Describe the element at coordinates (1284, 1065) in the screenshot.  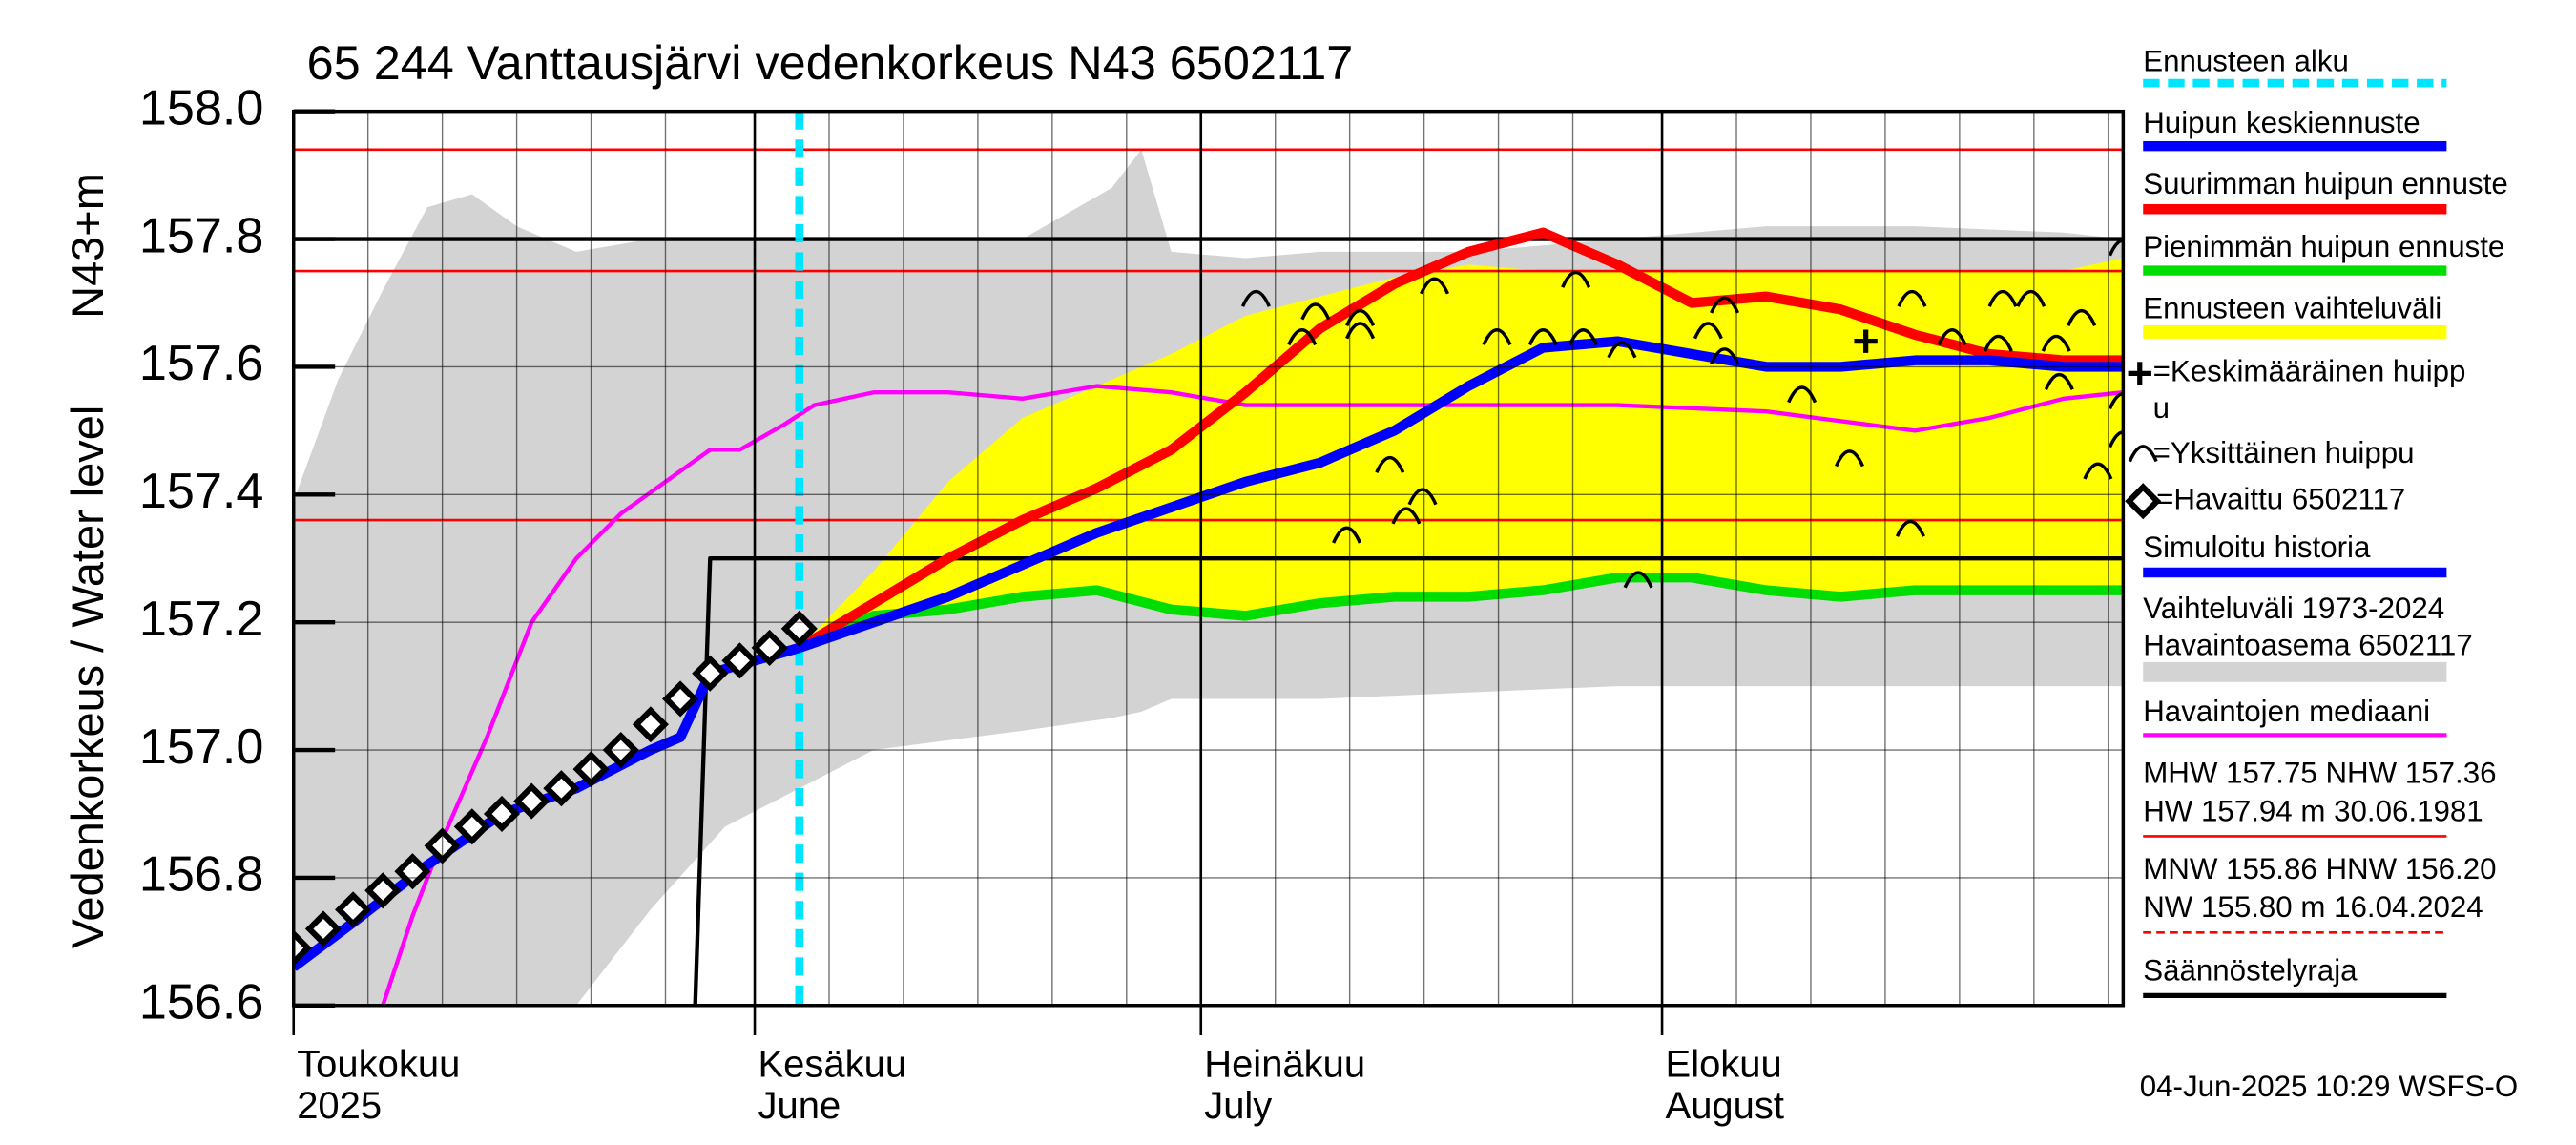
I see `x-tick-label: Heinäkuu` at that location.